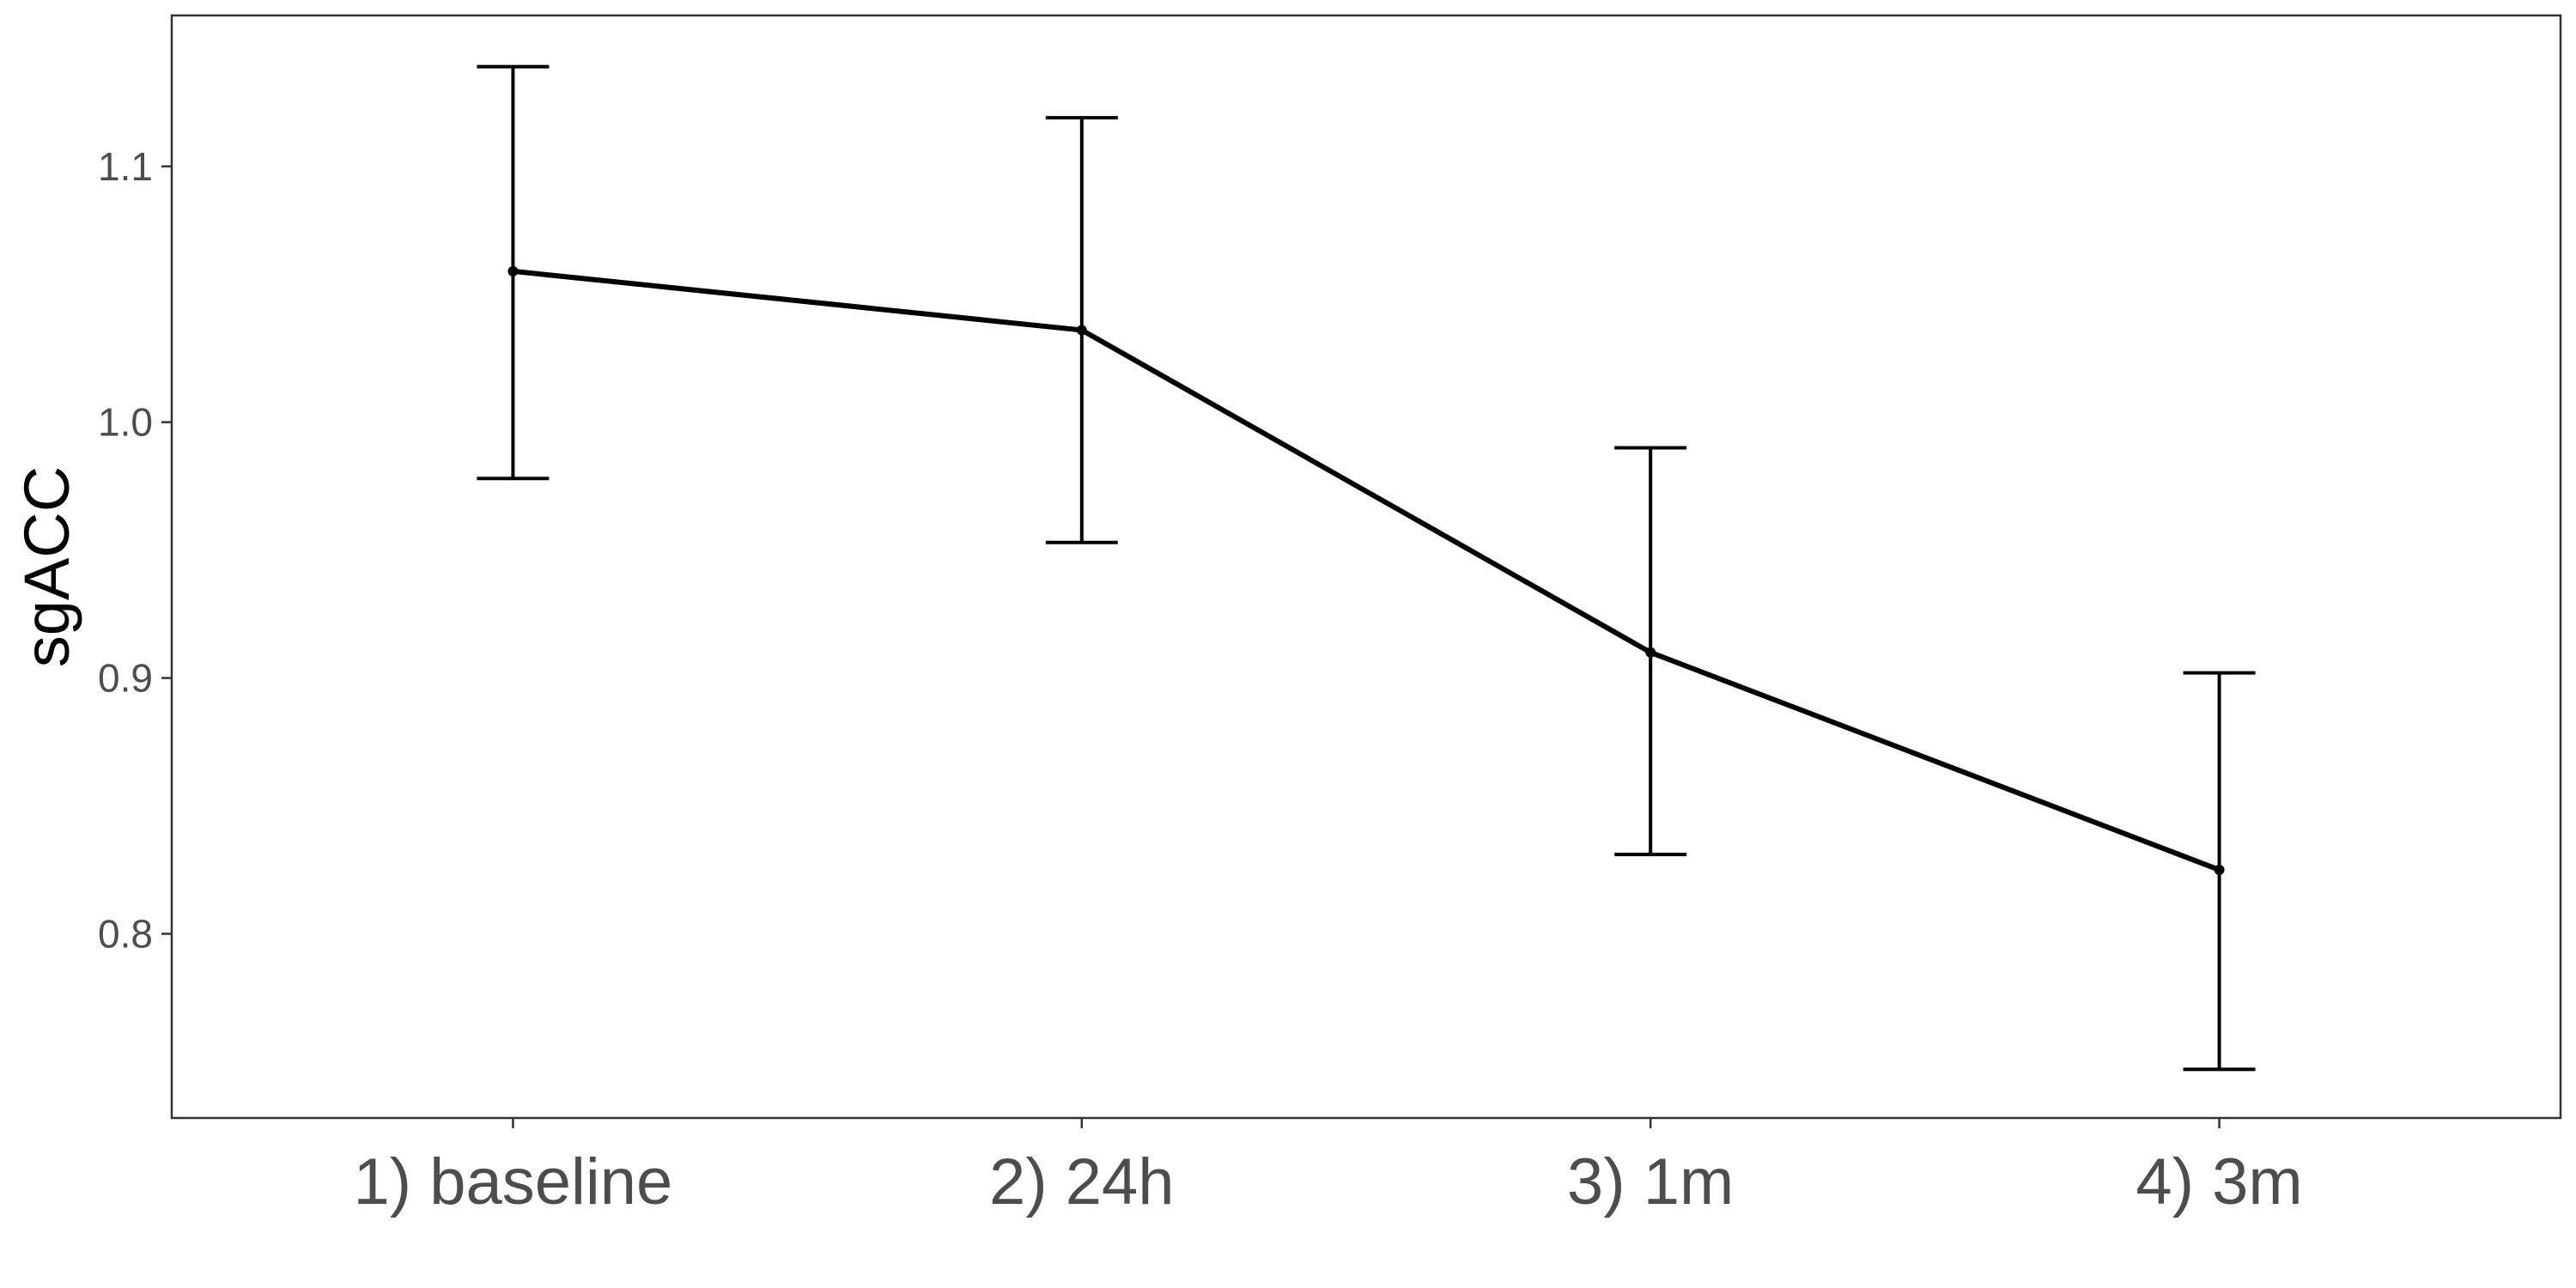  Describe the element at coordinates (126, 678) in the screenshot. I see `y-tick-label: 0.9` at that location.